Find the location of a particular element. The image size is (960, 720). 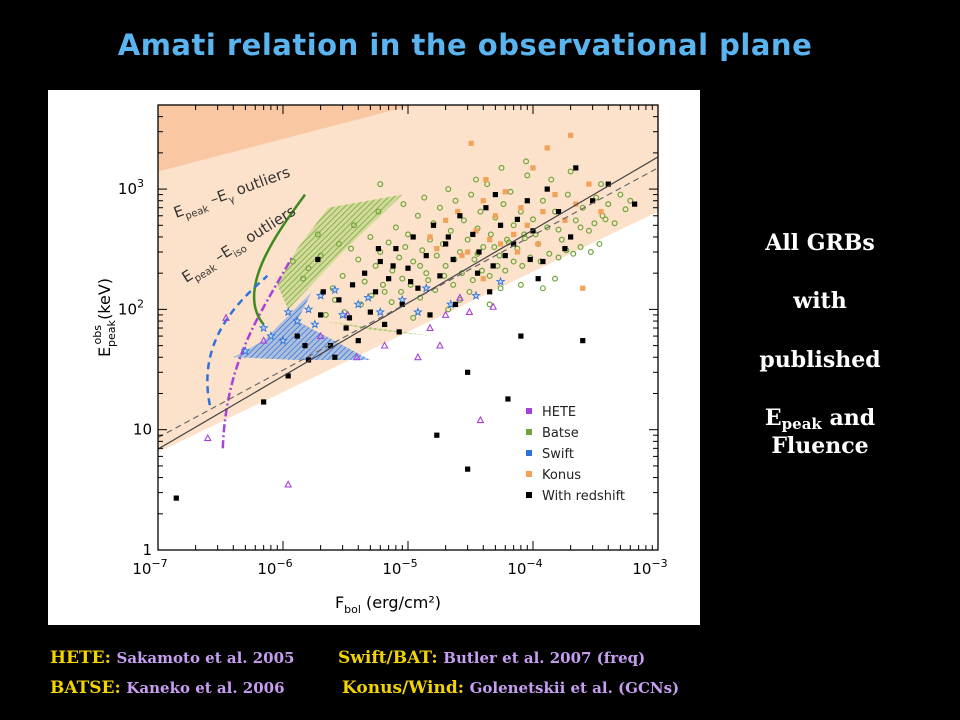

side-line-1: All GRBs is located at coordinates (820, 243).